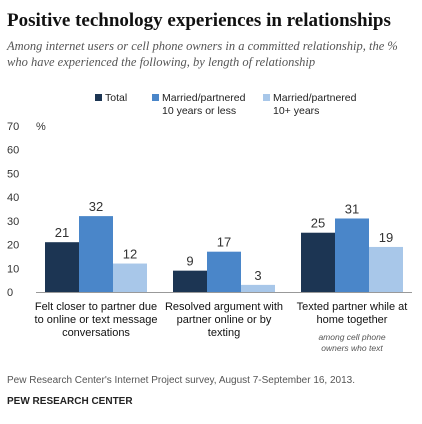 The image size is (422, 424). What do you see at coordinates (204, 98) in the screenshot?
I see `legend-label-2: Married/partnered` at bounding box center [204, 98].